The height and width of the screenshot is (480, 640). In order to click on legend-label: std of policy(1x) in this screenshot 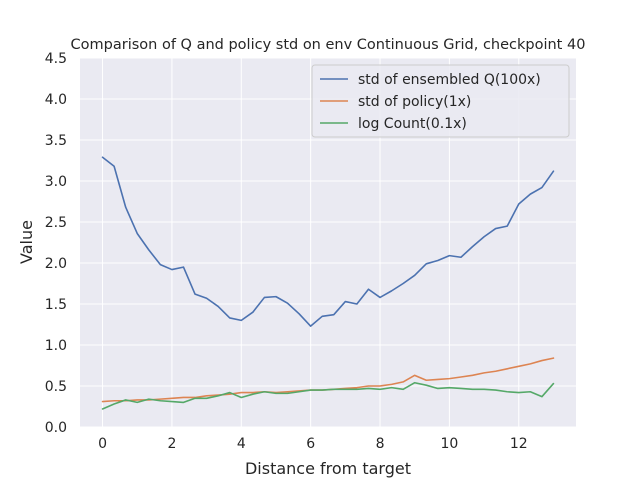, I will do `click(414, 102)`.